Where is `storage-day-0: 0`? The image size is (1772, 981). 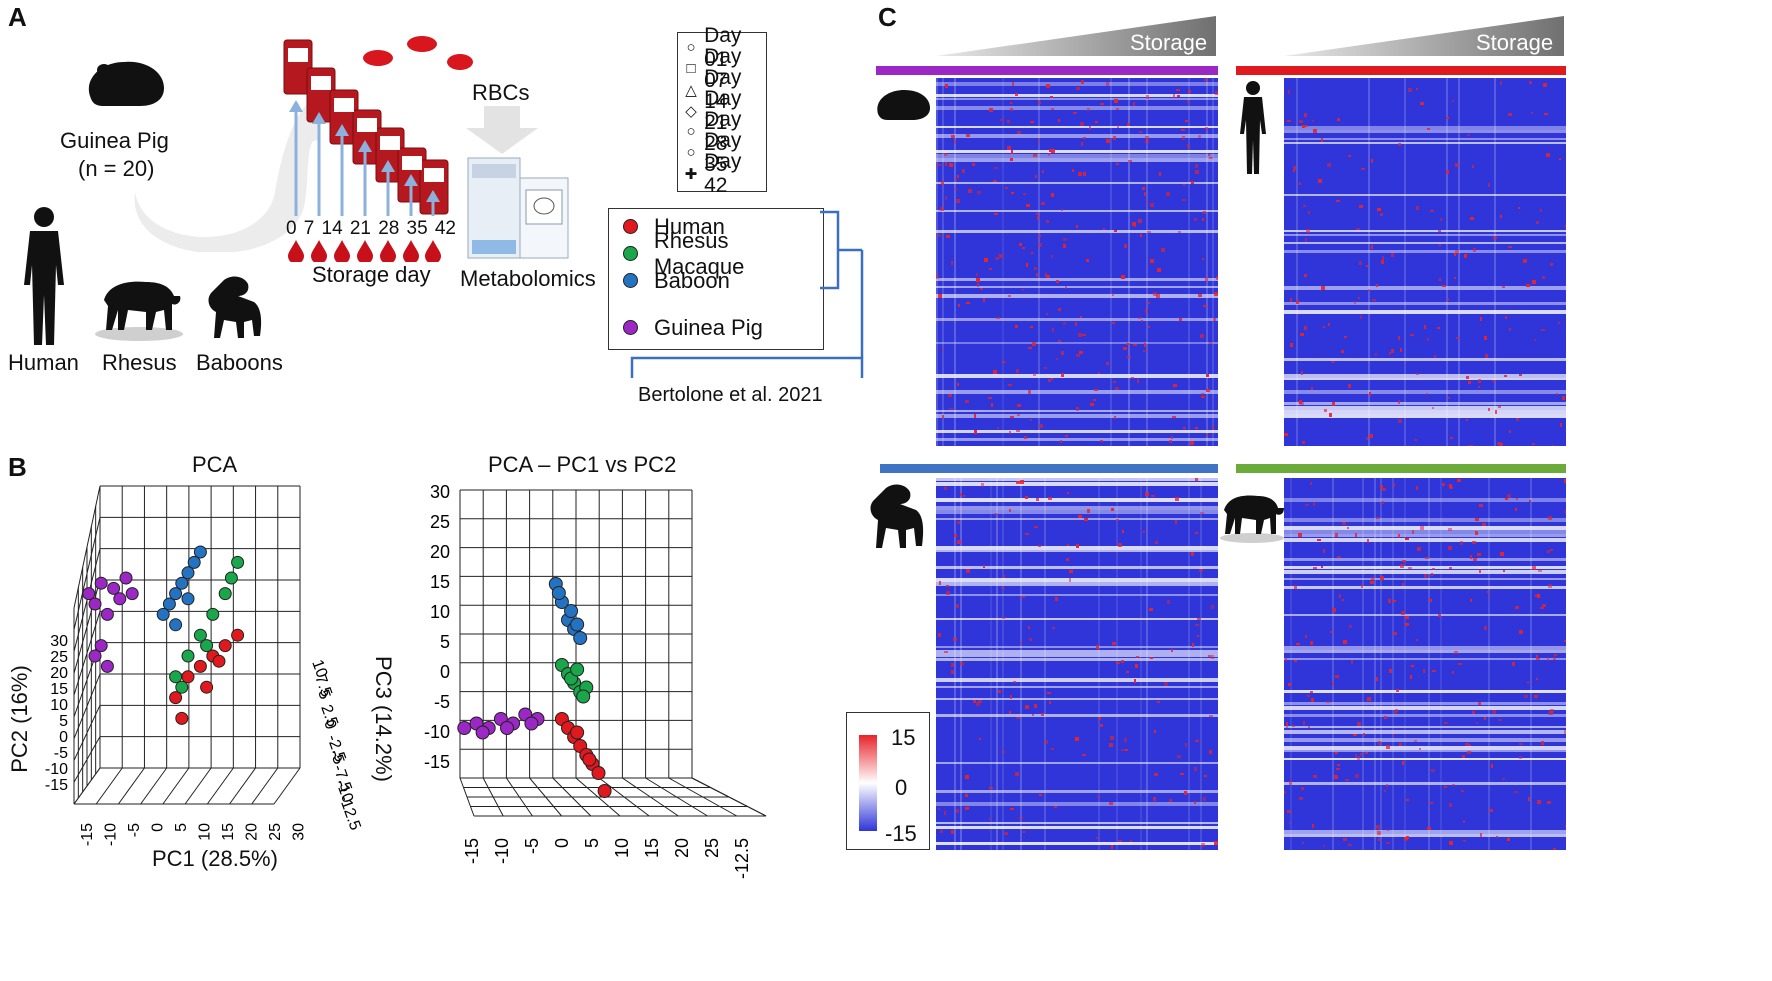
storage-day-0: 0 is located at coordinates (291, 228).